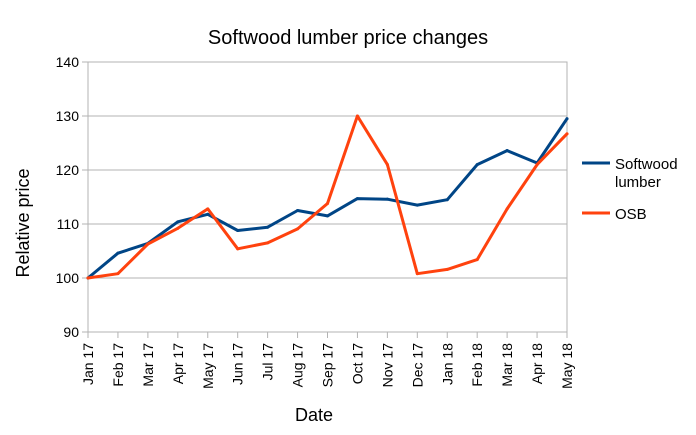 Image resolution: width=696 pixels, height=435 pixels. Describe the element at coordinates (68, 224) in the screenshot. I see `y-tick-label: 110` at that location.